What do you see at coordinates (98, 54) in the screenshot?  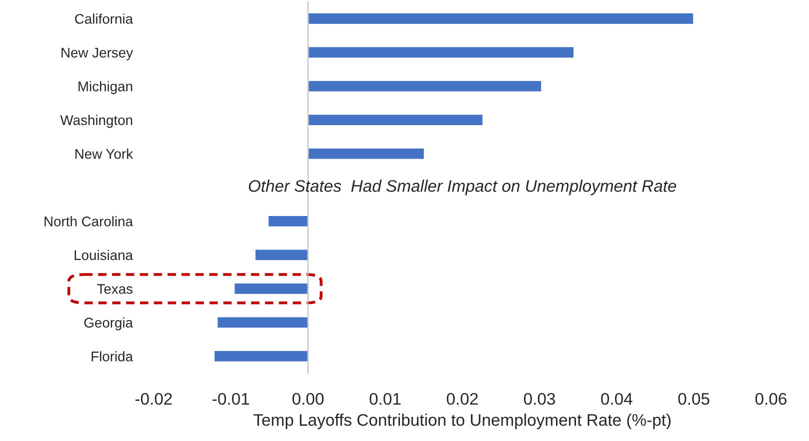 I see `y-tick-label: New Jersey` at bounding box center [98, 54].